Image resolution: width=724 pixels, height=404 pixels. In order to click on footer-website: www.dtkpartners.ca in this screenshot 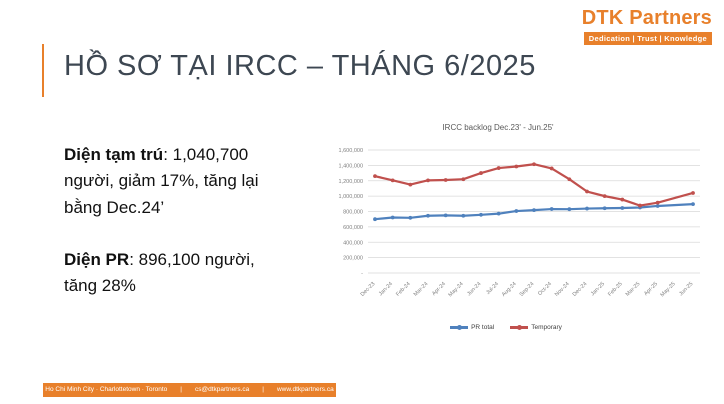, I will do `click(305, 389)`.